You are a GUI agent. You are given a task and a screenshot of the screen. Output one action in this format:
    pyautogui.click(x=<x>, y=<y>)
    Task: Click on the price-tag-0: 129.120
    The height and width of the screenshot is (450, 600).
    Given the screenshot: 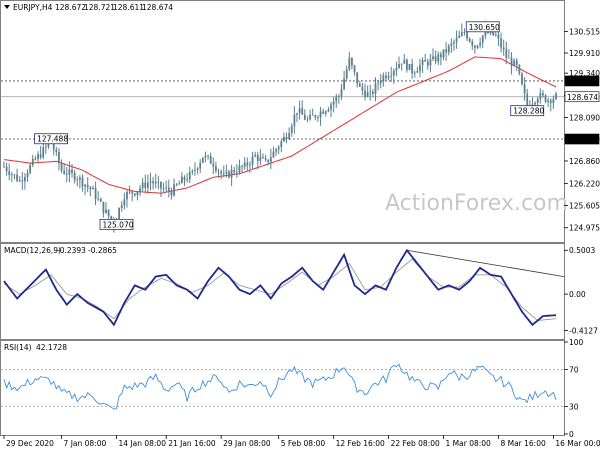 What is the action you would take?
    pyautogui.click(x=582, y=81)
    